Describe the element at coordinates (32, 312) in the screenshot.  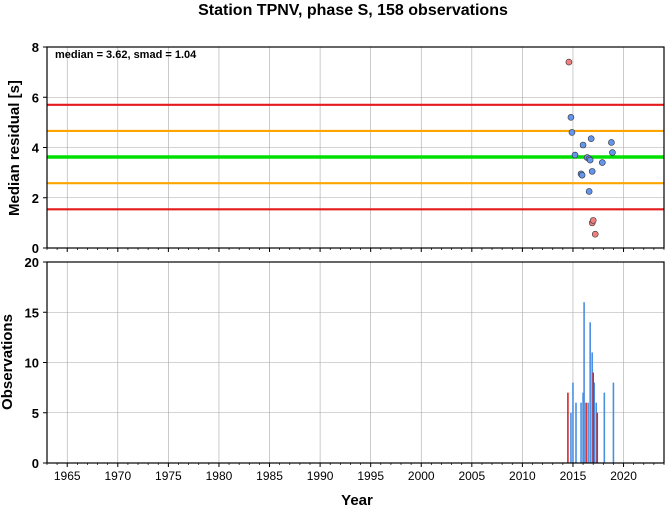
I see `bottom-y-tick-label-15: 15` at that location.